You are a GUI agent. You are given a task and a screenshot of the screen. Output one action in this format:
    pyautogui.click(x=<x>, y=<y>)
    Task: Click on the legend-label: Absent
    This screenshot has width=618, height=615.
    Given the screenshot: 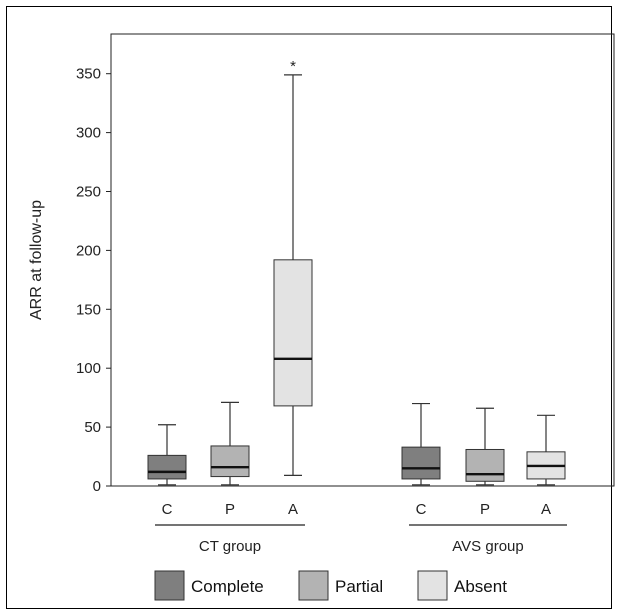 What is the action you would take?
    pyautogui.click(x=480, y=586)
    